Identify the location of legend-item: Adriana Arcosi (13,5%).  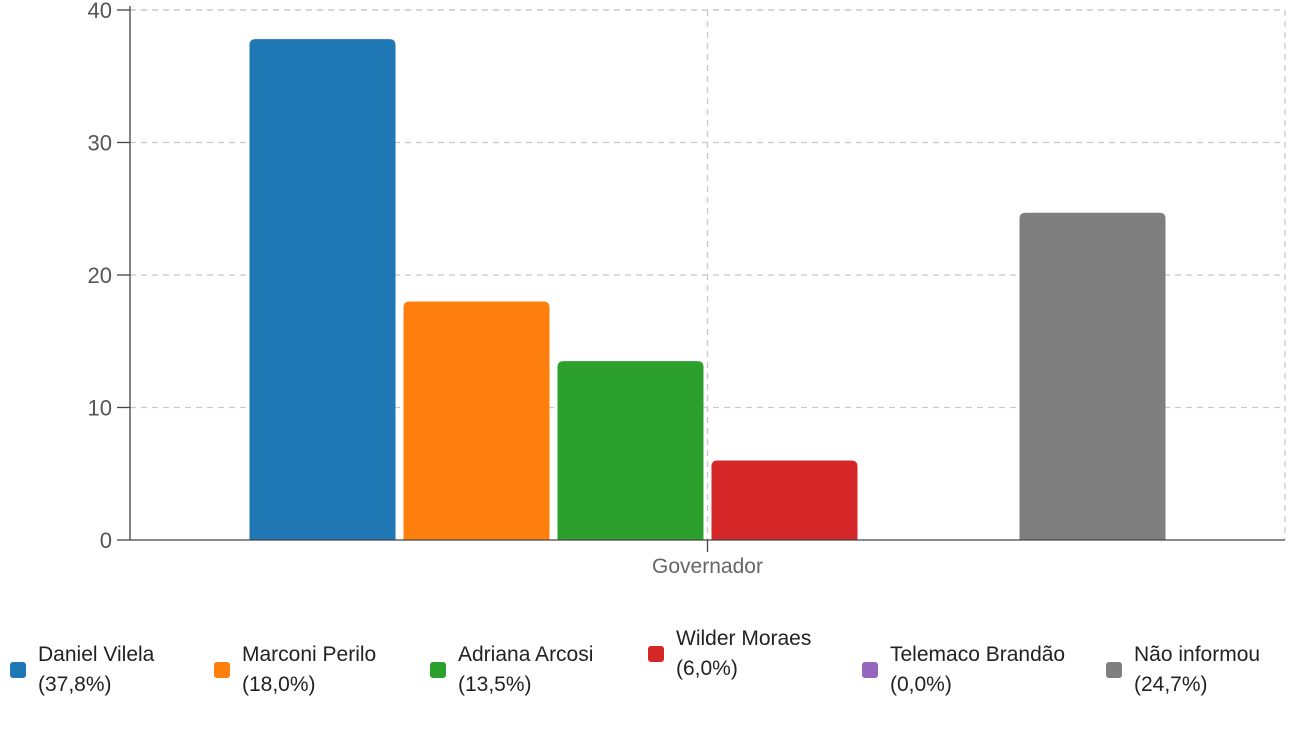
(525, 670).